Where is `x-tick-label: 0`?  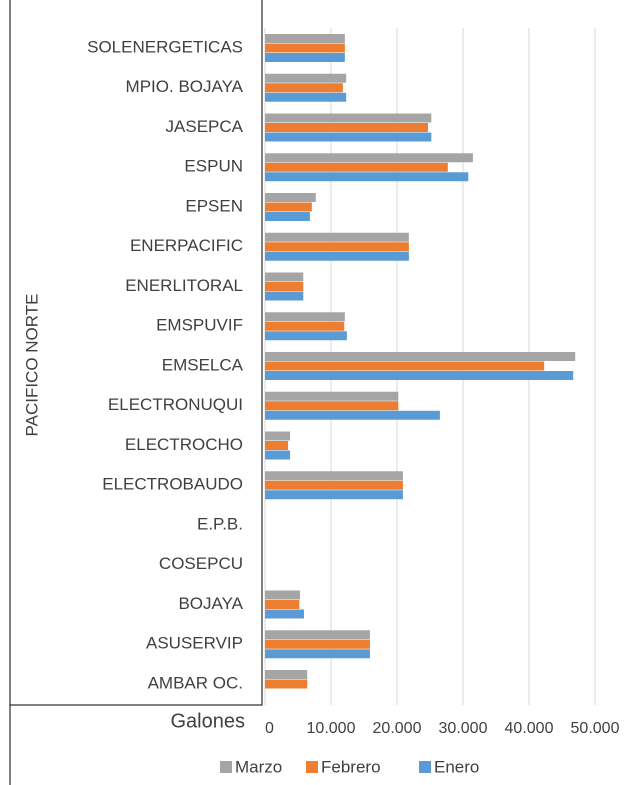
x-tick-label: 0 is located at coordinates (269, 728).